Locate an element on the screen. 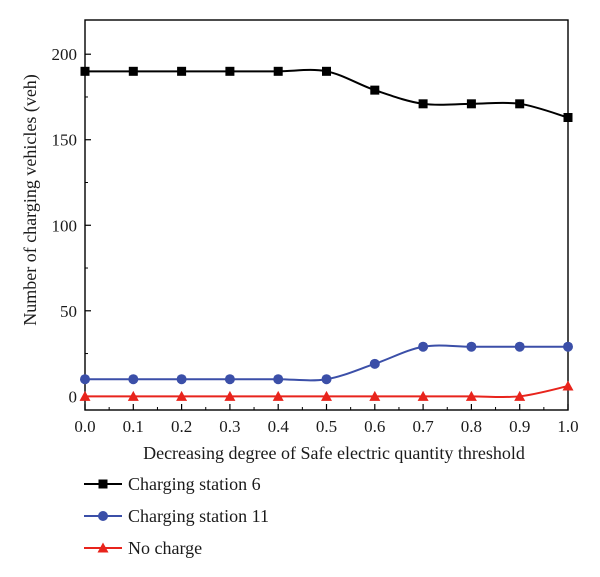 This screenshot has width=600, height=577. series-line is located at coordinates (326, 93).